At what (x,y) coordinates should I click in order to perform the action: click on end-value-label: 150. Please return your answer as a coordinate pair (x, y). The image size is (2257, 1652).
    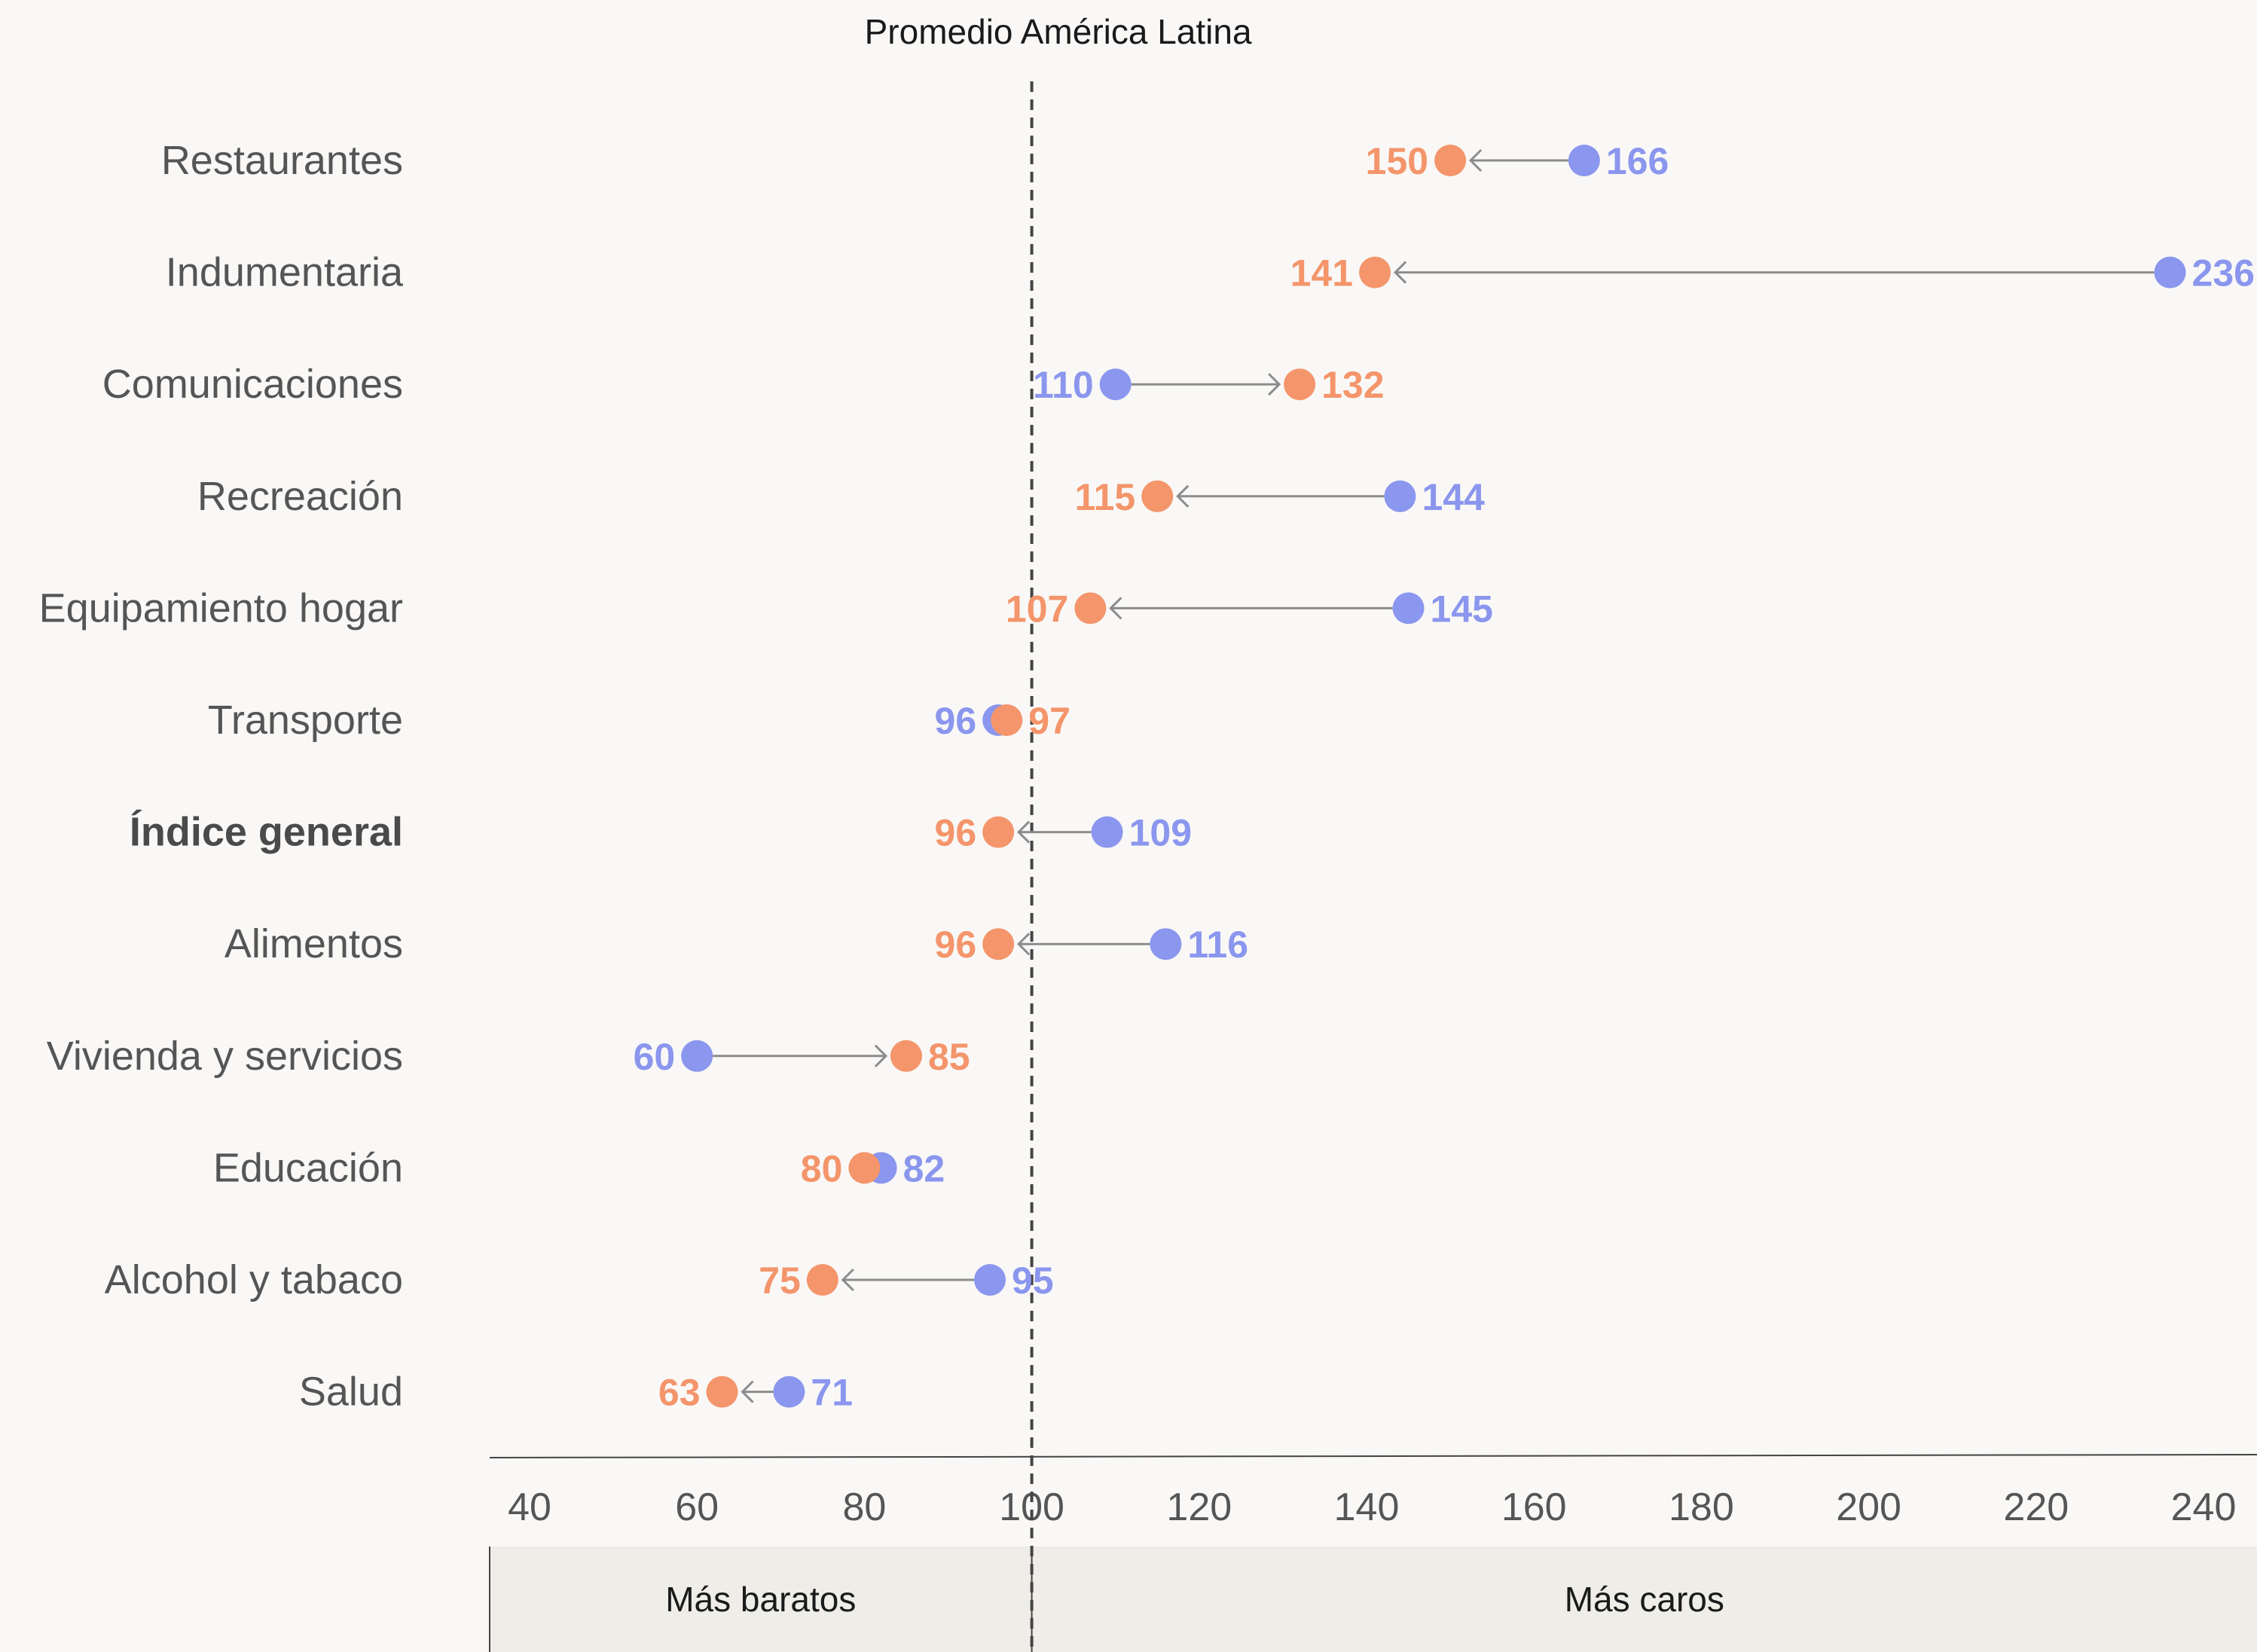
    Looking at the image, I should click on (1397, 161).